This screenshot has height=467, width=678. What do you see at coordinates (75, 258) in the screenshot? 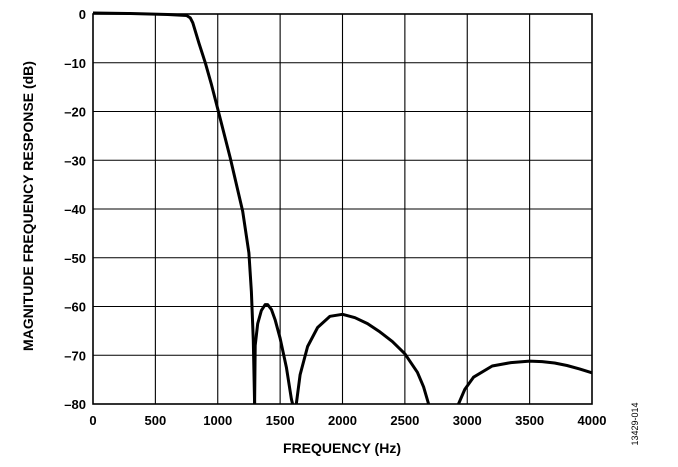
I see `y-tick-label: –50` at bounding box center [75, 258].